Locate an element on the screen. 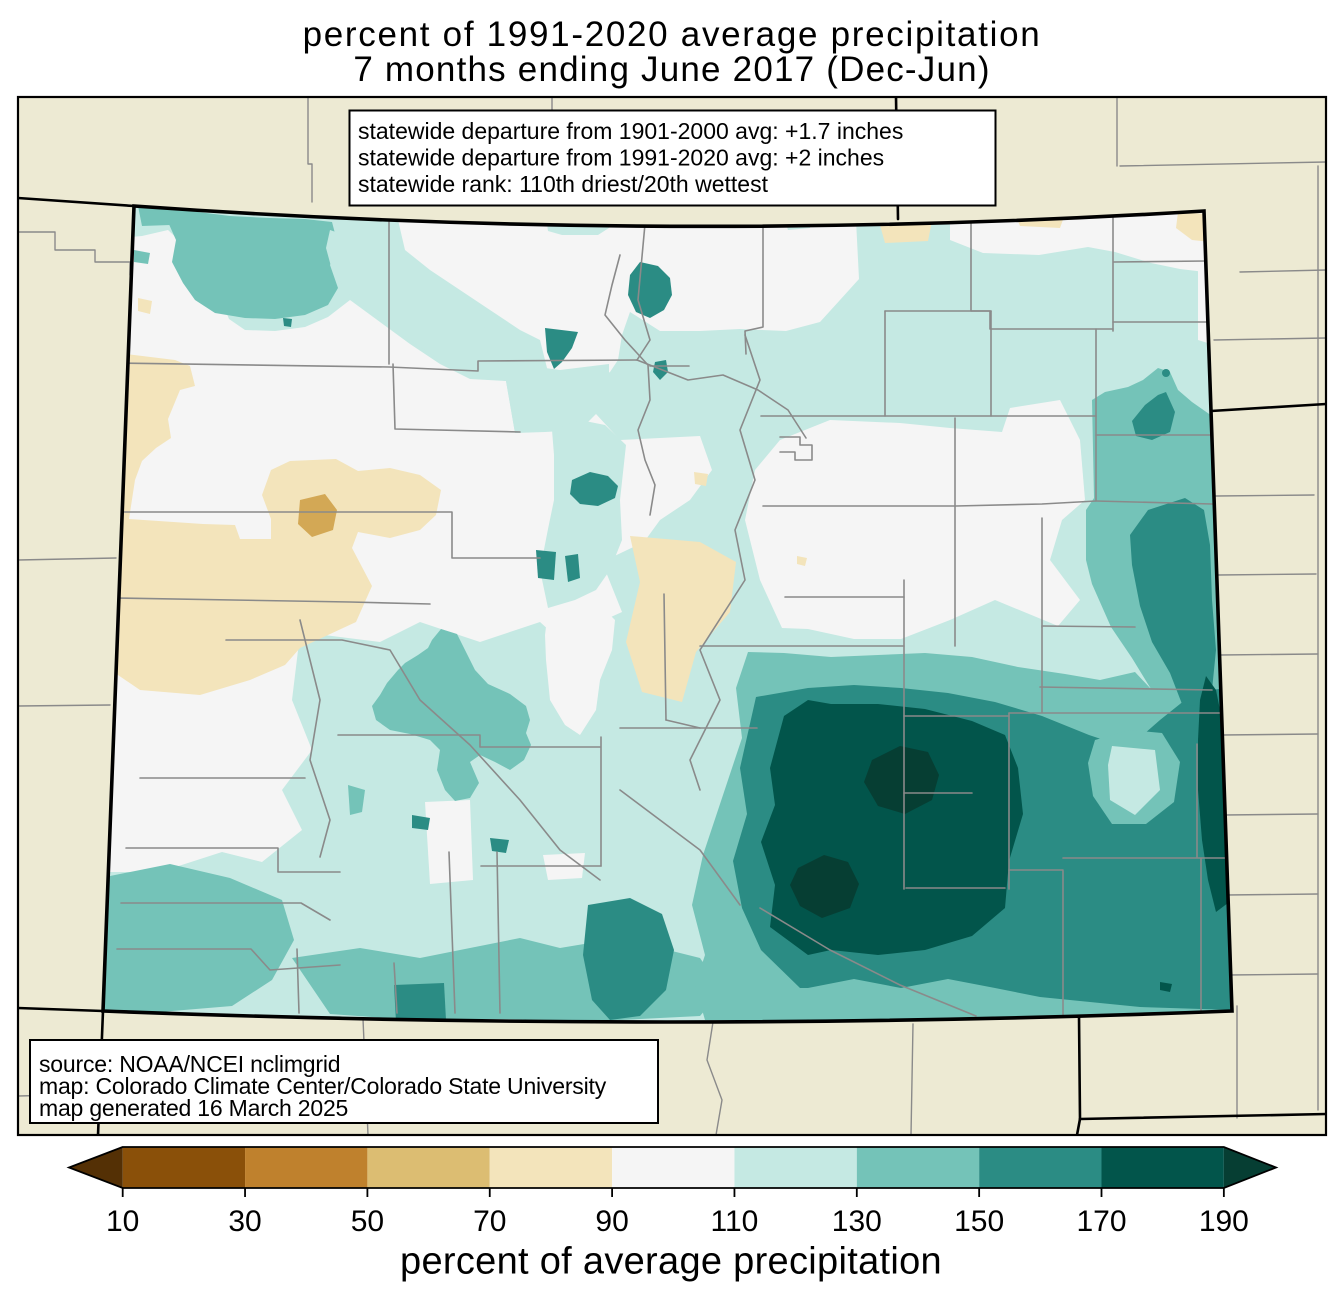 This screenshot has height=1299, width=1344. svg-text: 10 is located at coordinates (122, 1221).